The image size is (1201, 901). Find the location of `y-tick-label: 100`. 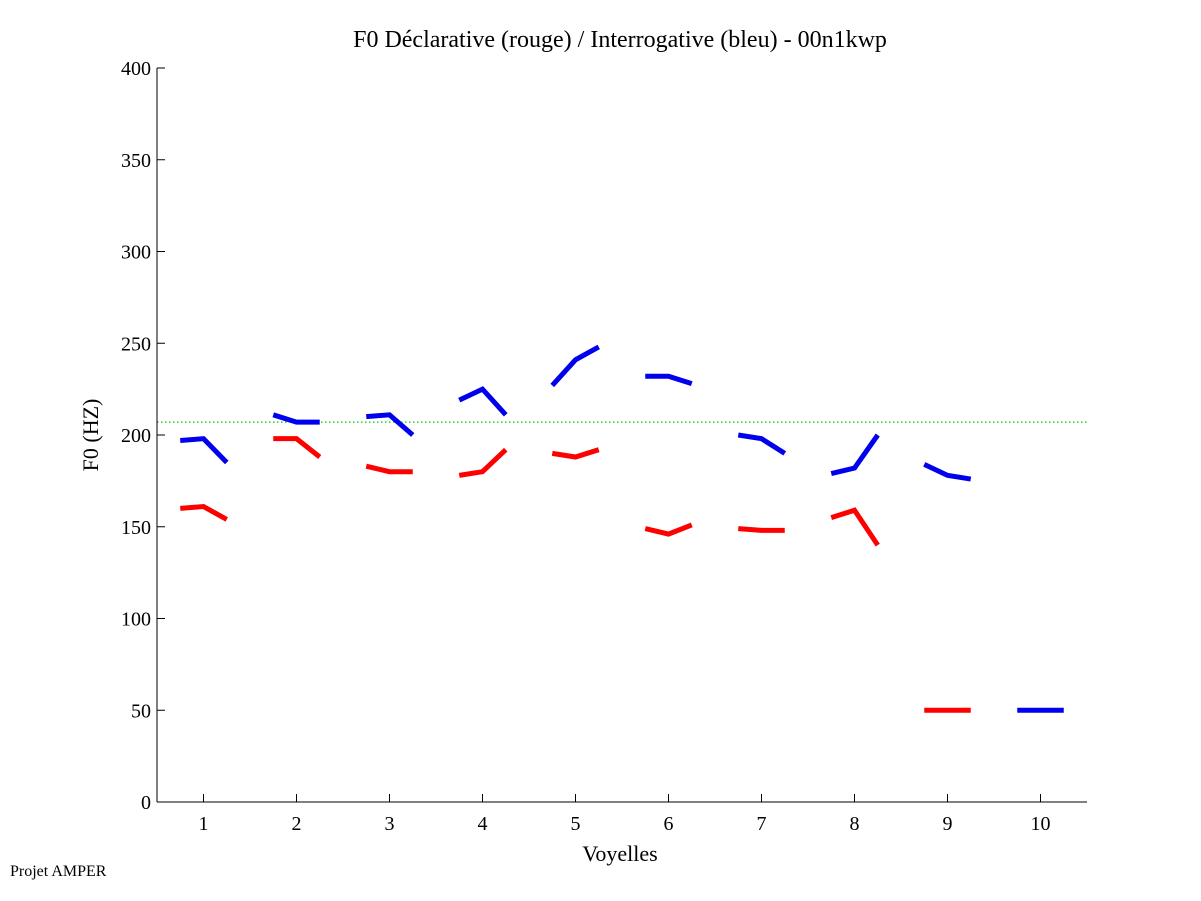

y-tick-label: 100 is located at coordinates (136, 620).